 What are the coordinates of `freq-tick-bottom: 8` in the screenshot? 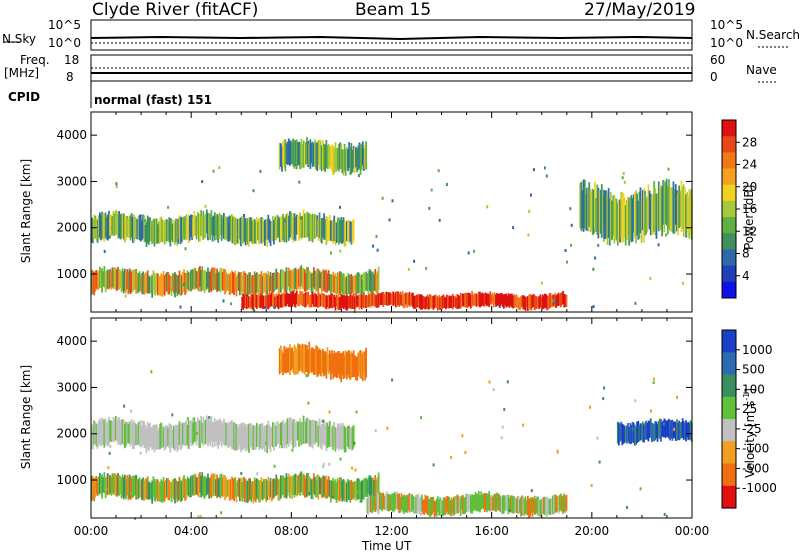 It's located at (70, 77).